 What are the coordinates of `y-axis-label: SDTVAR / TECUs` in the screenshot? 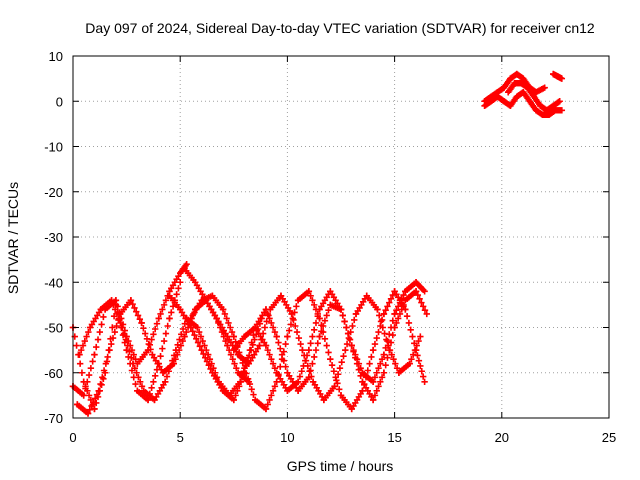 It's located at (13, 238).